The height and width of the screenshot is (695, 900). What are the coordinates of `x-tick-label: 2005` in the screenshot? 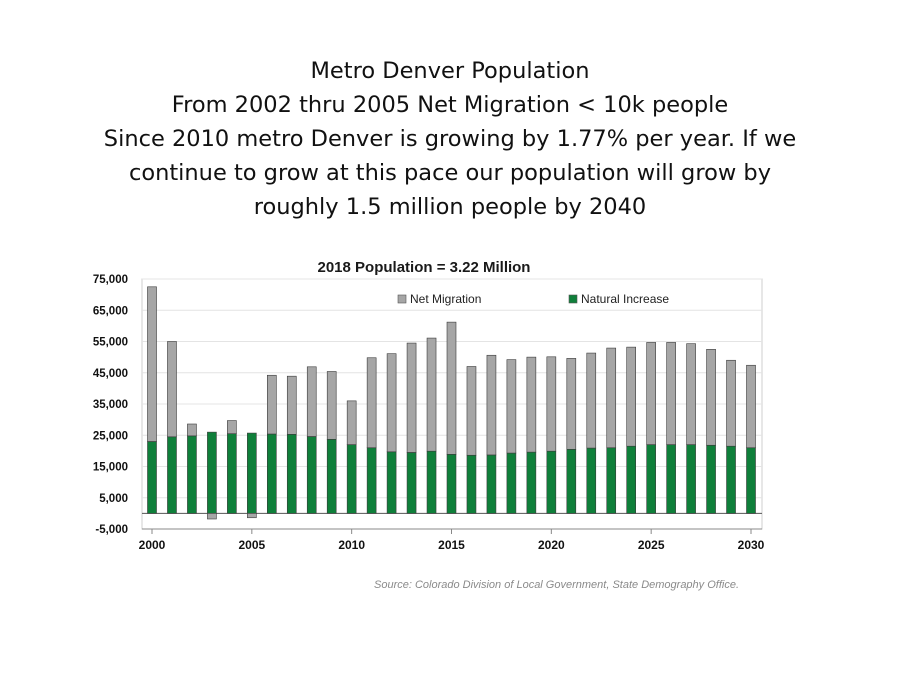 It's located at (251, 545).